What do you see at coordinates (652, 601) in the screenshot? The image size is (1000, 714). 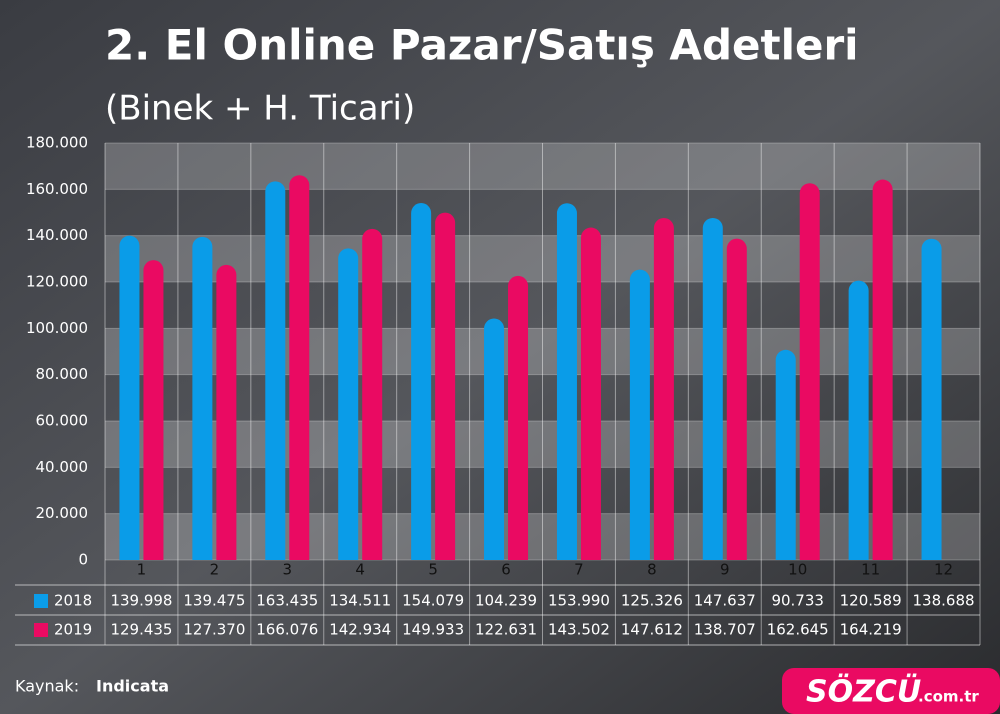 I see `value-label: 125.326` at bounding box center [652, 601].